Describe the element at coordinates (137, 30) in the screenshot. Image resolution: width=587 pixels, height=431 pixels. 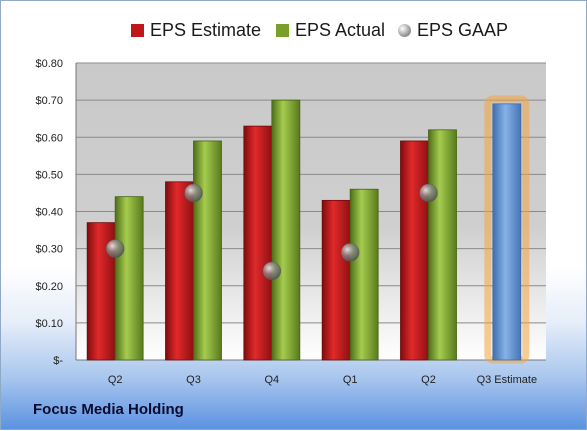
I see `legend-swatch-estimate` at that location.